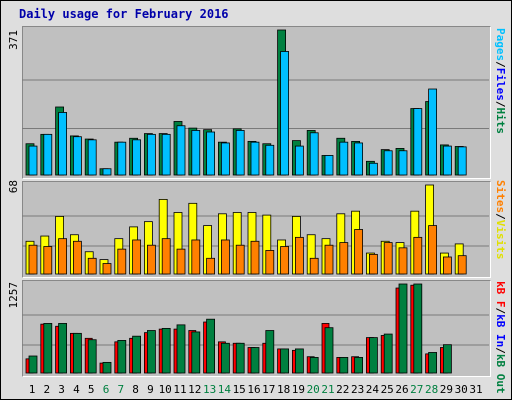 This screenshot has height=400, width=512. What do you see at coordinates (121, 389) in the screenshot?
I see `day-label: 7` at bounding box center [121, 389].